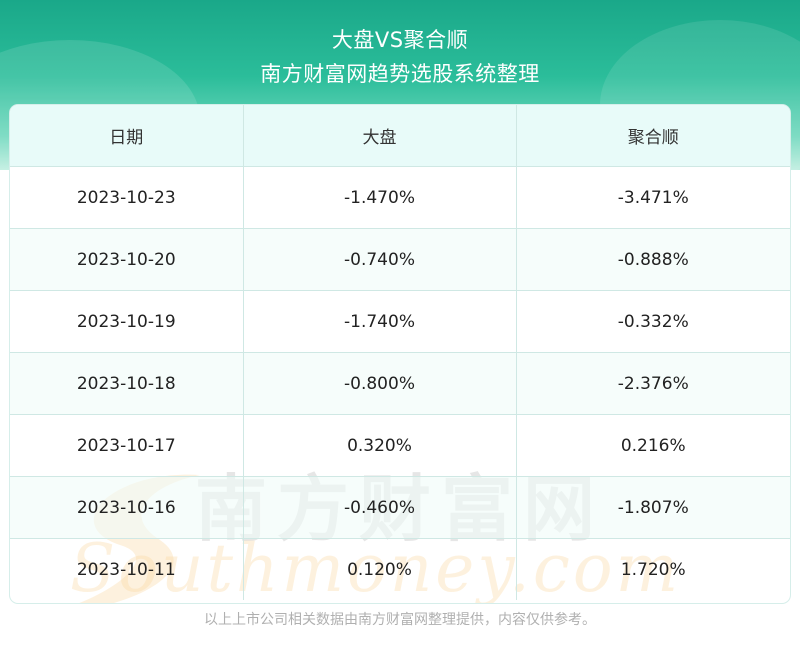  What do you see at coordinates (127, 321) in the screenshot?
I see `date-cell: 2023-10-19` at bounding box center [127, 321].